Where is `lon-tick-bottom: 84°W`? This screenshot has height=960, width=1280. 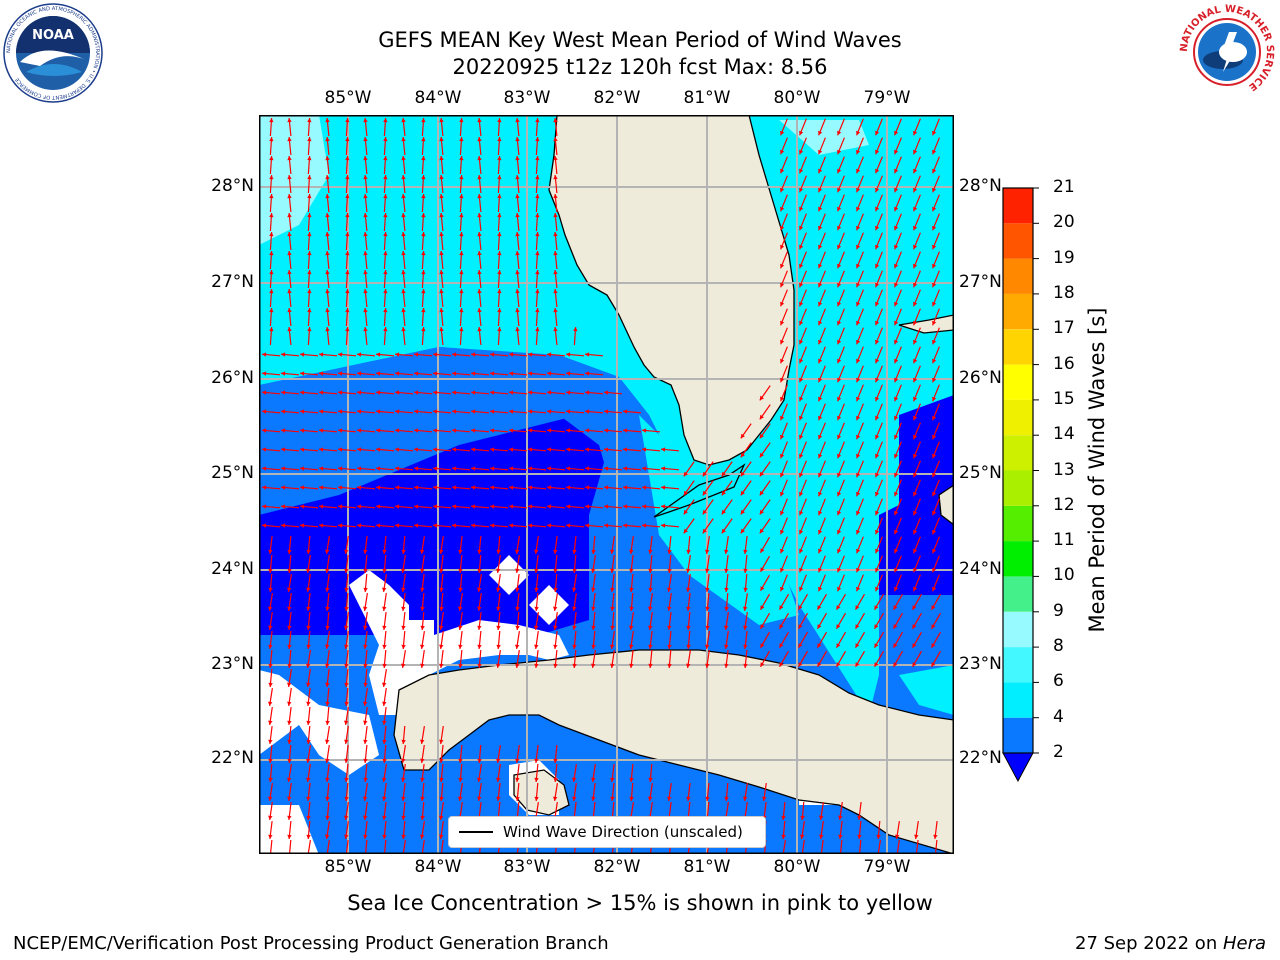
lon-tick-bottom: 84°W is located at coordinates (438, 867).